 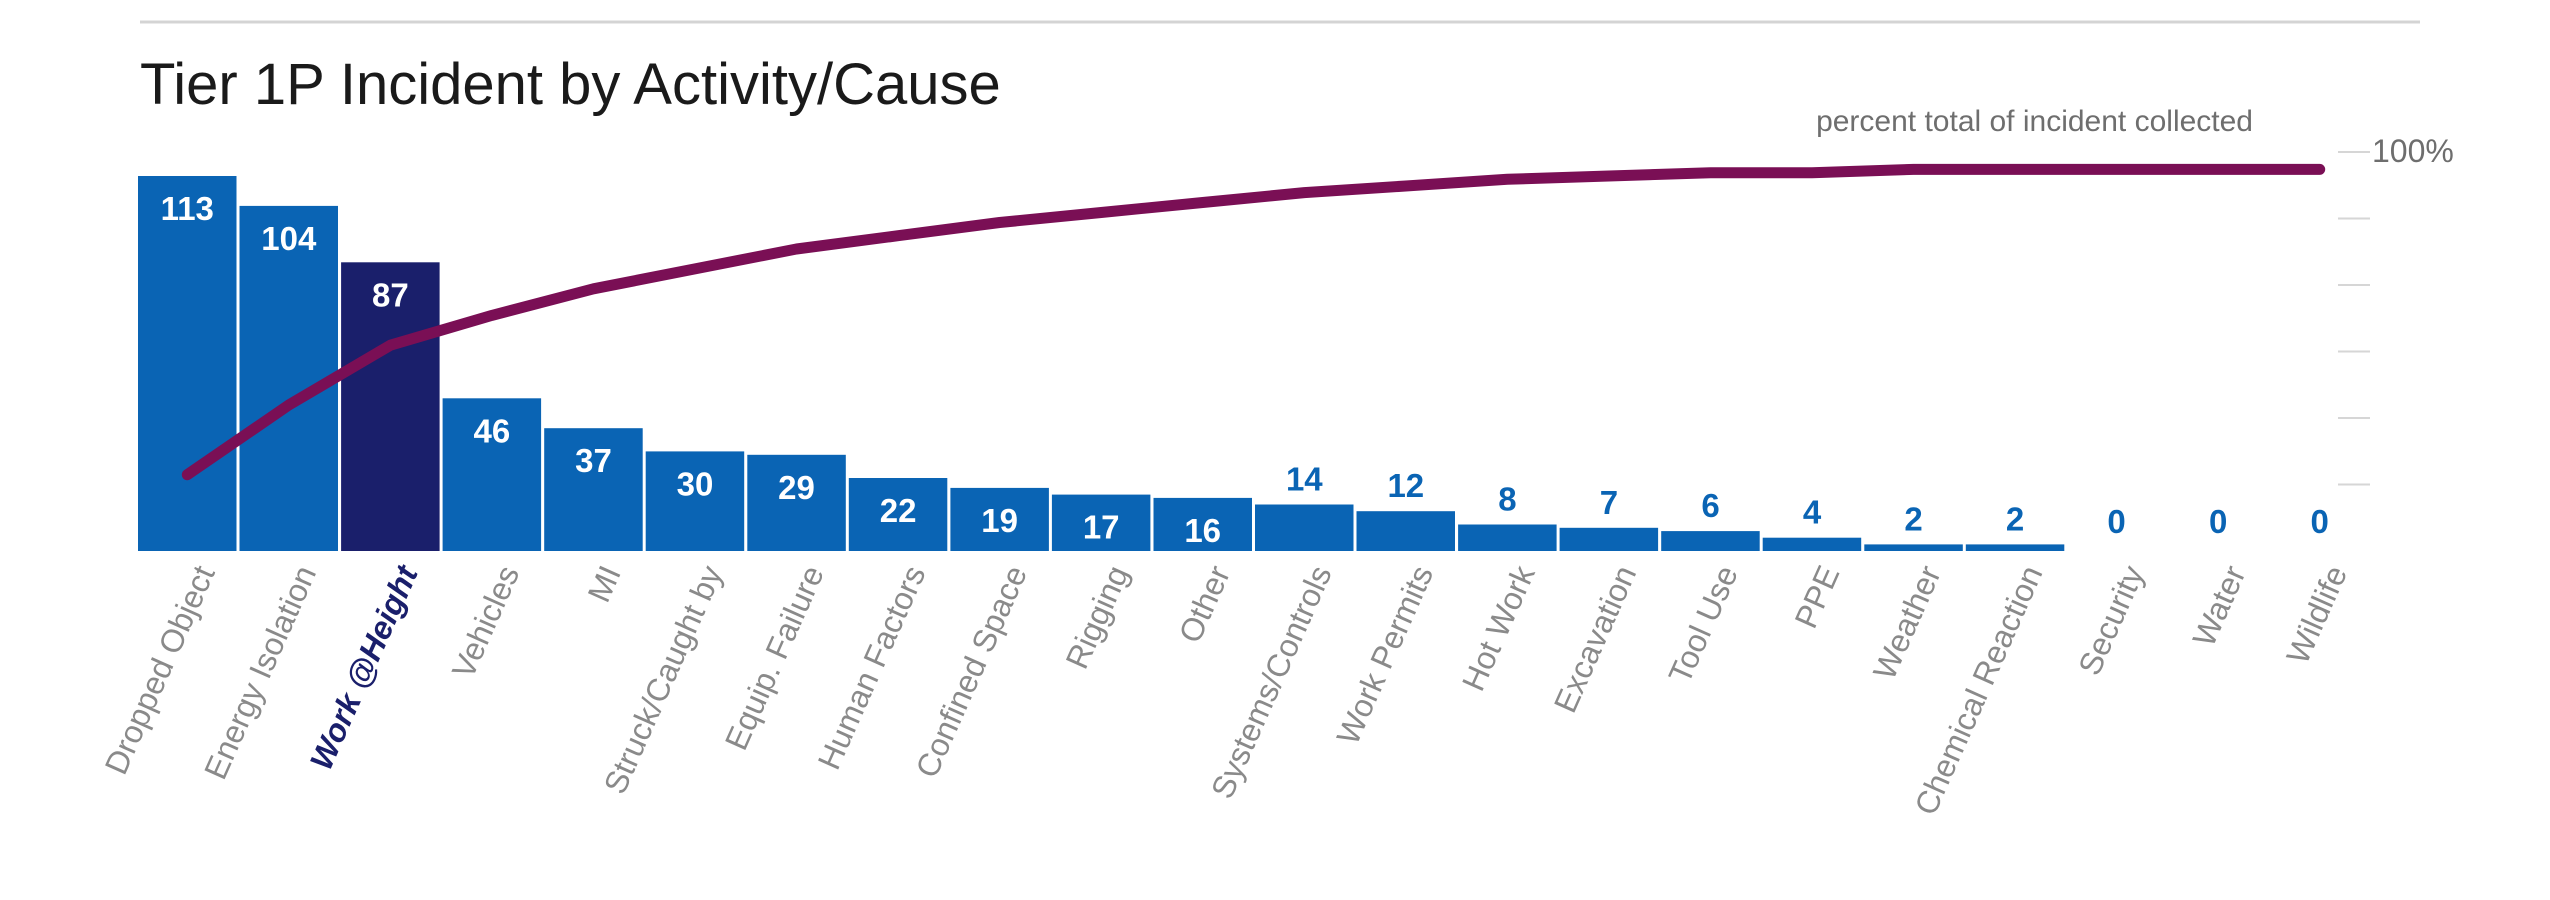 I want to click on category-label-other: Other, so click(x=1205, y=604).